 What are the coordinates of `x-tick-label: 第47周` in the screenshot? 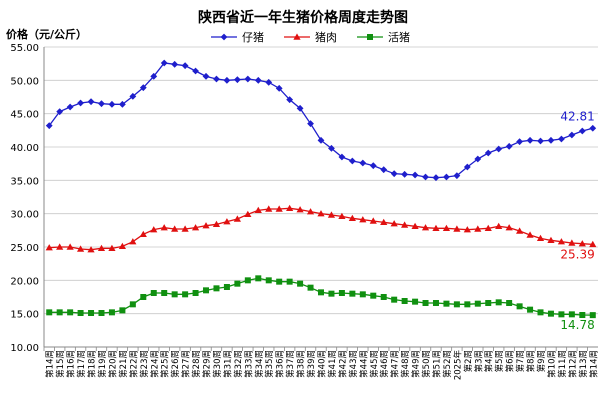 It's located at (395, 364).